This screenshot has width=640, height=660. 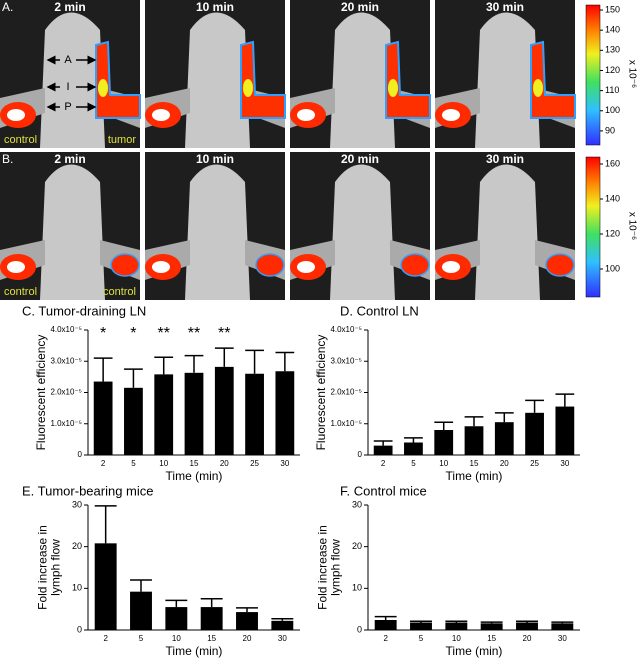 I want to click on right-label: control, so click(x=119, y=292).